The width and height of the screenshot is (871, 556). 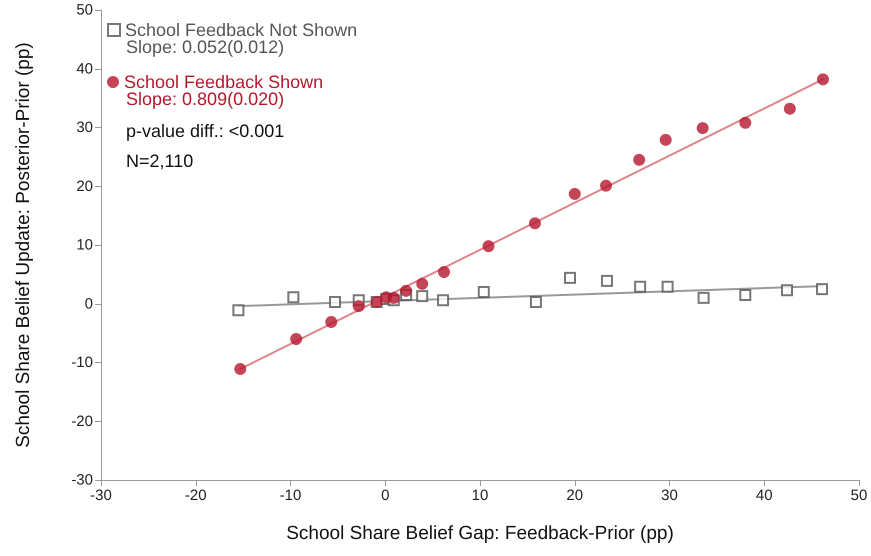 What do you see at coordinates (205, 47) in the screenshot?
I see `annotation: Slope: 0.052(0.012)` at bounding box center [205, 47].